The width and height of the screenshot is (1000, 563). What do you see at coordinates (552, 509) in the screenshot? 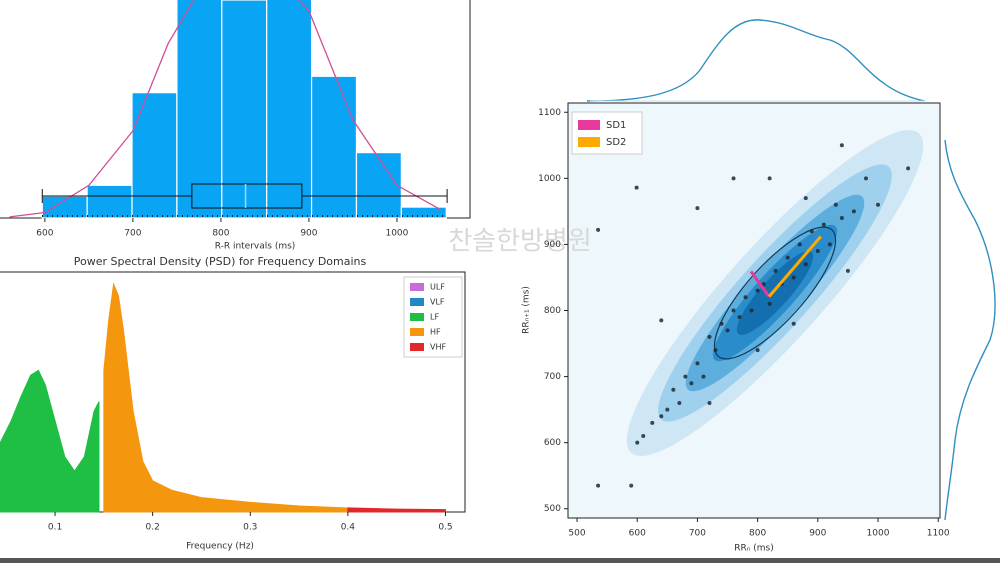
I see `y-tick-label: 500` at bounding box center [552, 509].